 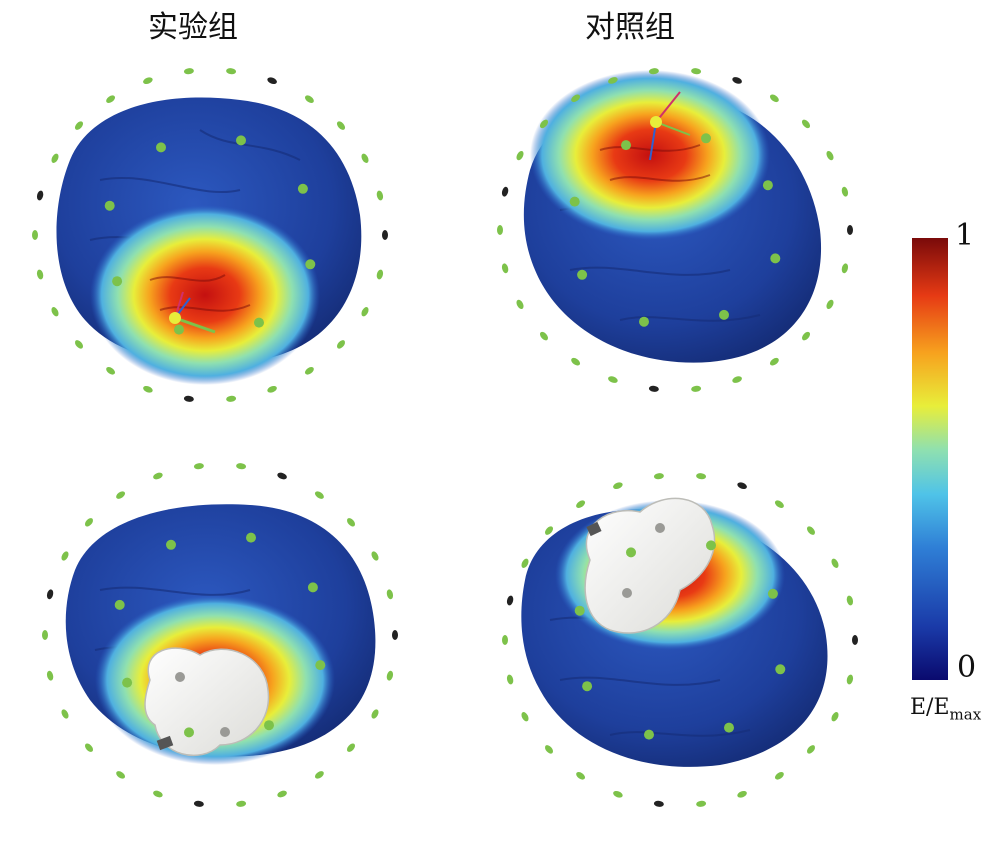 I want to click on field-hotspot, so click(x=205, y=295).